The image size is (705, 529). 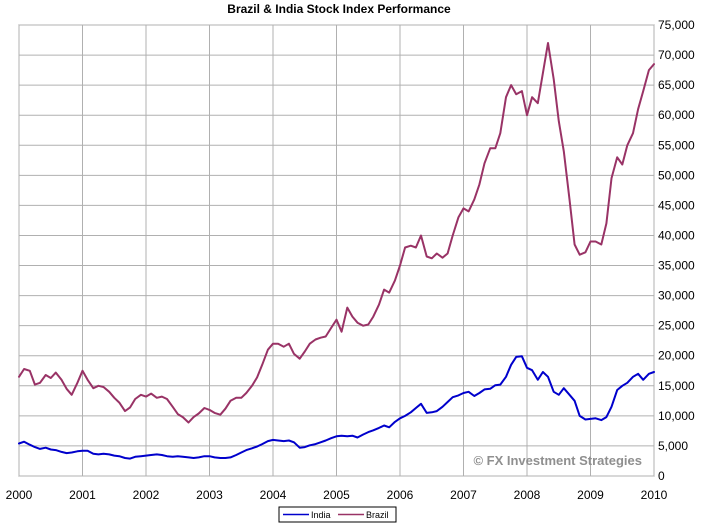 I want to click on y-tick-label: 15,000, so click(x=676, y=386).